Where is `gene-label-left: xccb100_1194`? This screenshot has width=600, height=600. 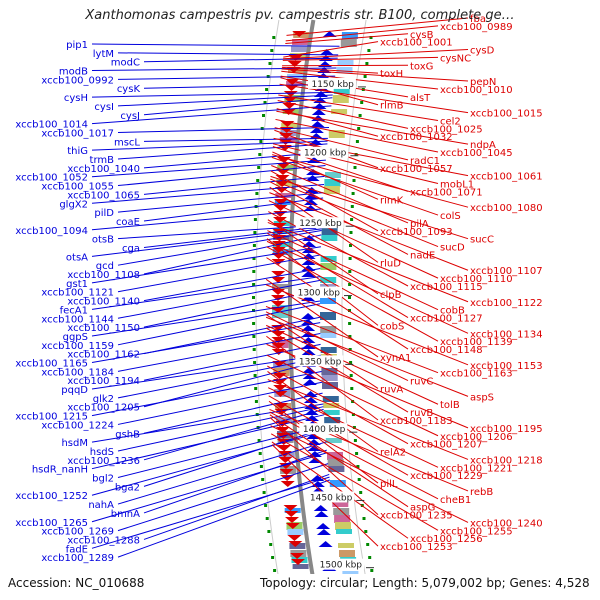
gene-label-left: xccb100_1194 is located at coordinates (103, 381).